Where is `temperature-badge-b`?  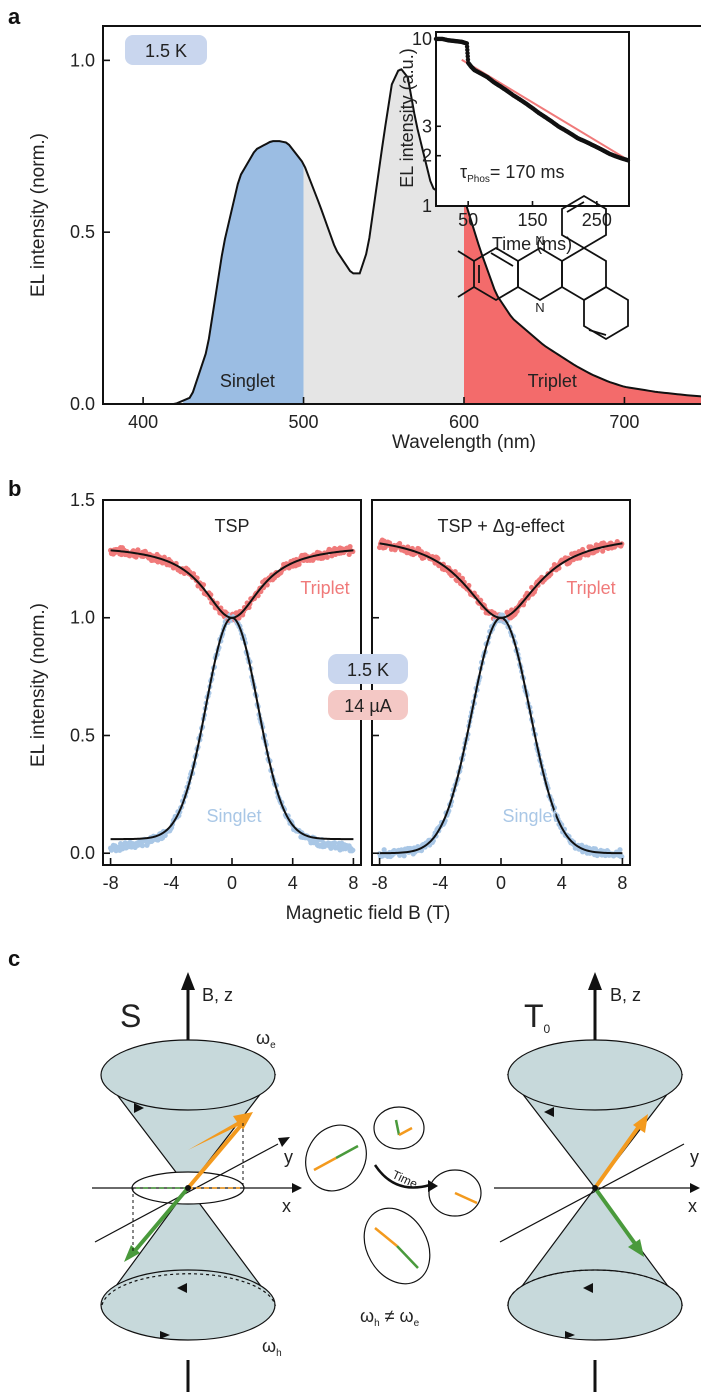 temperature-badge-b is located at coordinates (368, 669).